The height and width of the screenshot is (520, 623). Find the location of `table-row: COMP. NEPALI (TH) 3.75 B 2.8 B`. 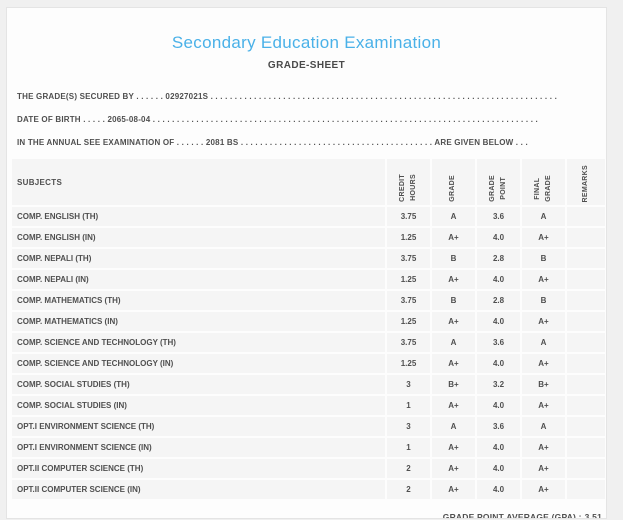

table-row: COMP. NEPALI (TH) 3.75 B 2.8 B is located at coordinates (308, 258).